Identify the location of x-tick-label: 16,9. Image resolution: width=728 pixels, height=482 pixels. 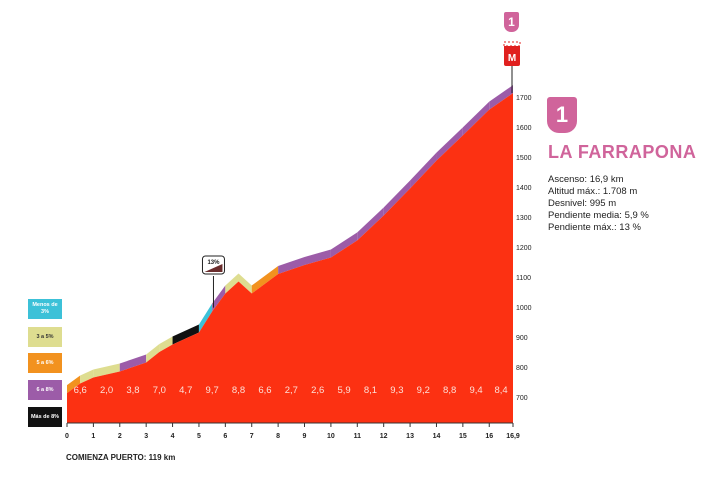
(513, 436).